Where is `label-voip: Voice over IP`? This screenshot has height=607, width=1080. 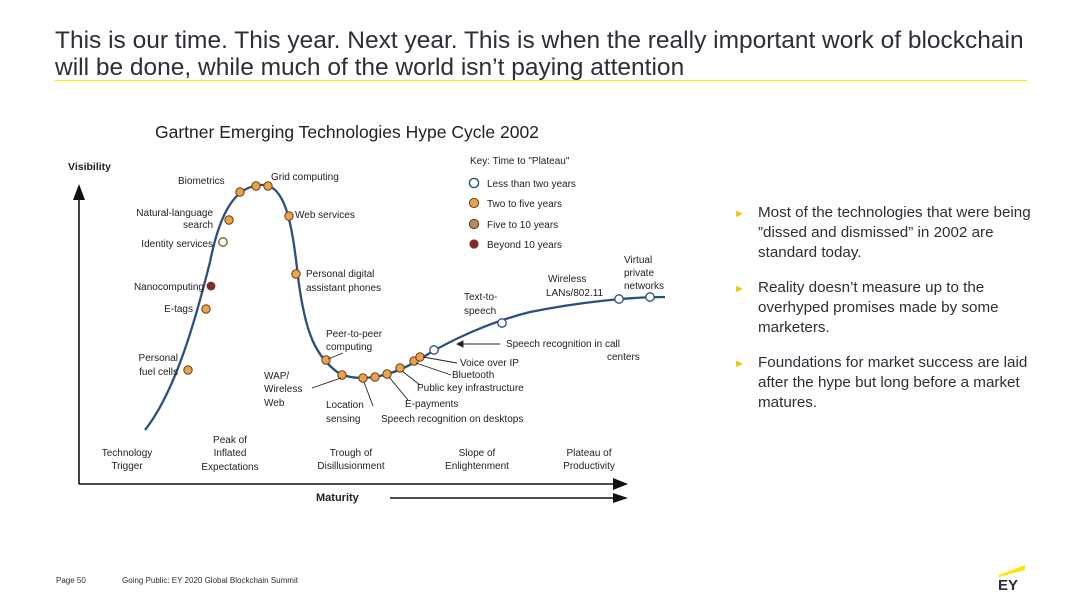
label-voip: Voice over IP is located at coordinates (489, 363).